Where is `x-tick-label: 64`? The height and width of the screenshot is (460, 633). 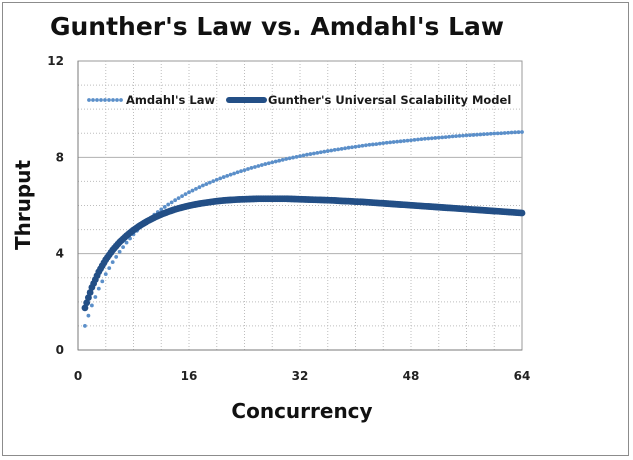 x-tick-label: 64 is located at coordinates (522, 376).